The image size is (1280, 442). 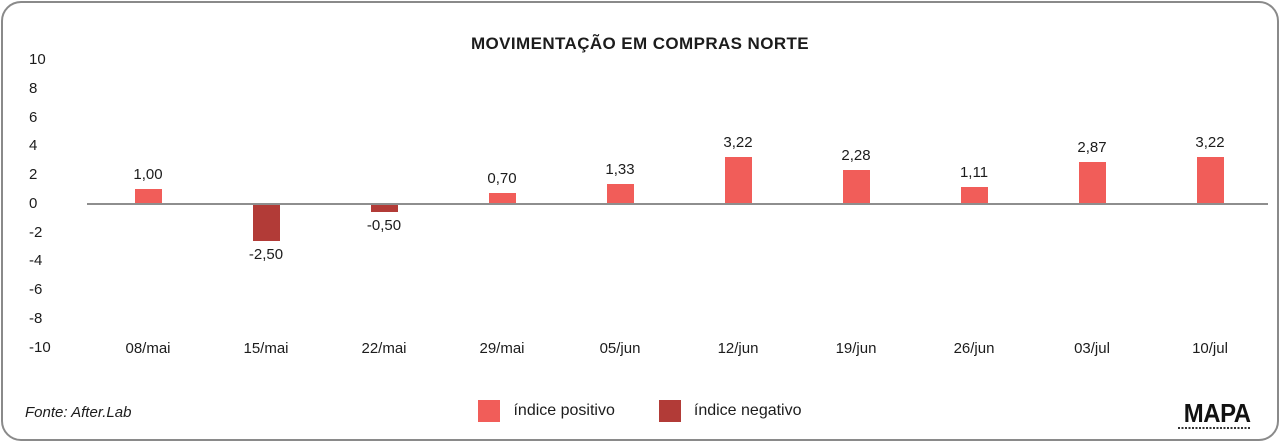 I want to click on zero-axis-line, so click(x=677, y=204).